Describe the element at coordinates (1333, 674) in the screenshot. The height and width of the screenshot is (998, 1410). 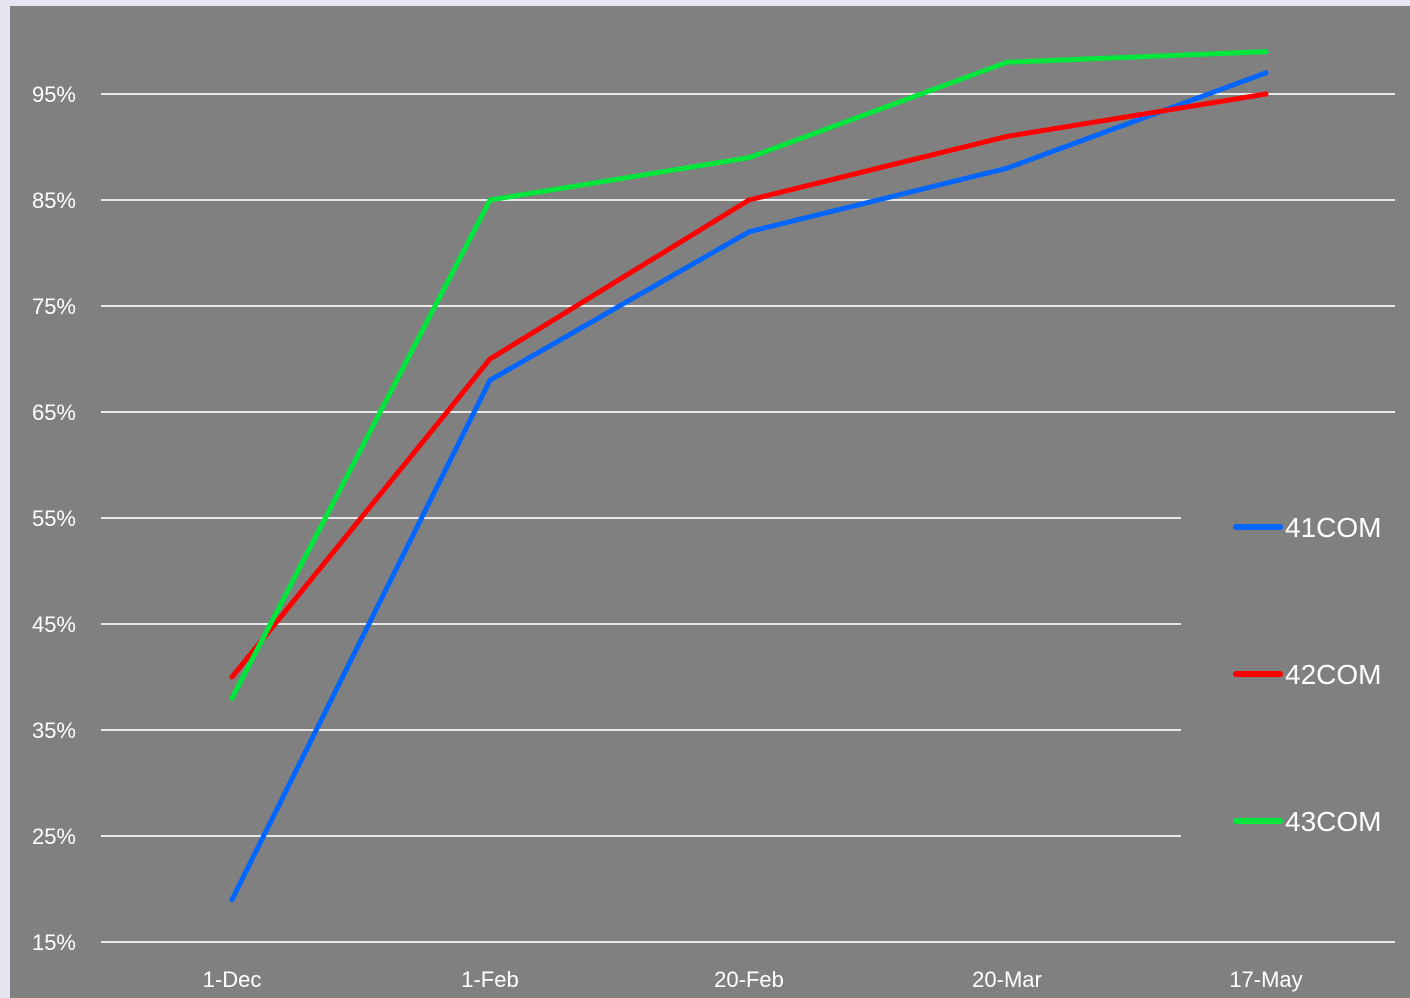
I see `legend-label: 42COM` at that location.